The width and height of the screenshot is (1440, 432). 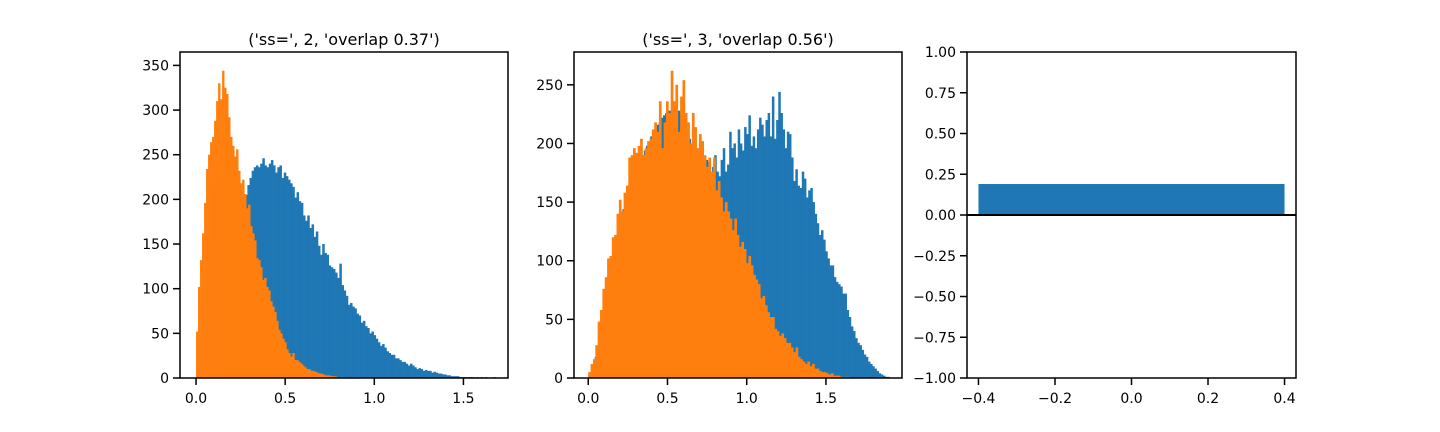 I want to click on y-tick-label: −0.50, so click(x=934, y=298).